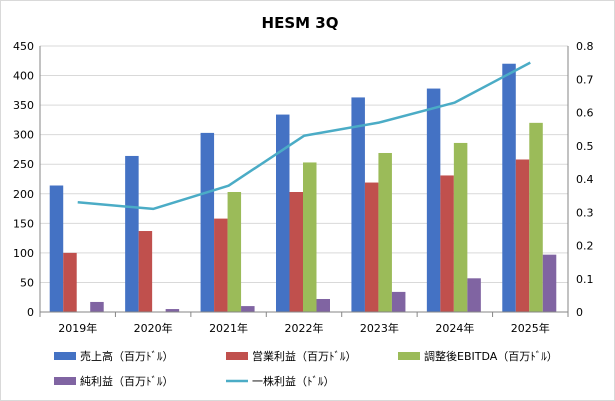 Image resolution: width=615 pixels, height=401 pixels. Describe the element at coordinates (23, 76) in the screenshot. I see `y-left-tick-label: 400` at that location.